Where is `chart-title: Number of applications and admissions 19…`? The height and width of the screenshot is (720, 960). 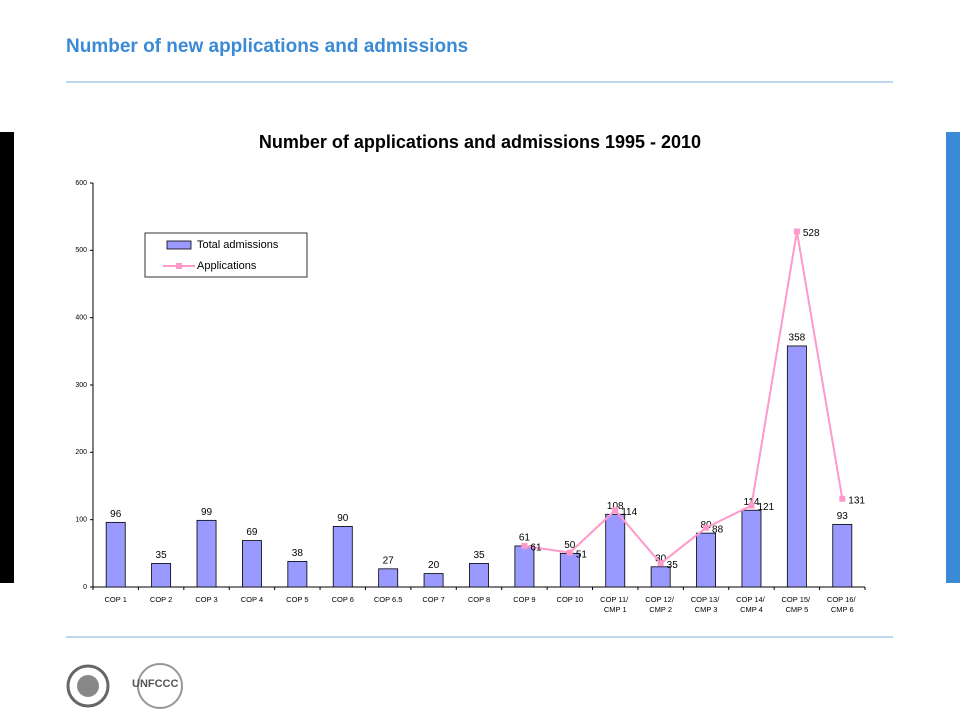
chart-title: Number of applications and admissions 19… is located at coordinates (480, 142).